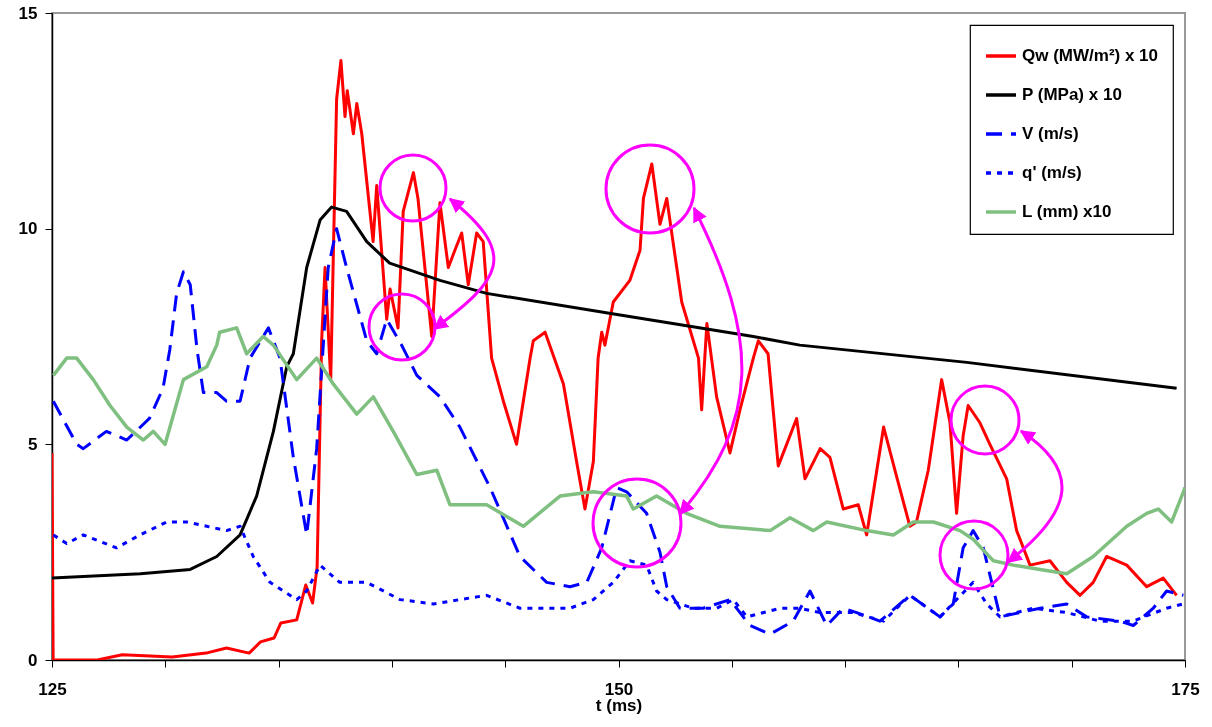 The height and width of the screenshot is (727, 1212). What do you see at coordinates (52, 689) in the screenshot?
I see `x-tick-label: 125` at bounding box center [52, 689].